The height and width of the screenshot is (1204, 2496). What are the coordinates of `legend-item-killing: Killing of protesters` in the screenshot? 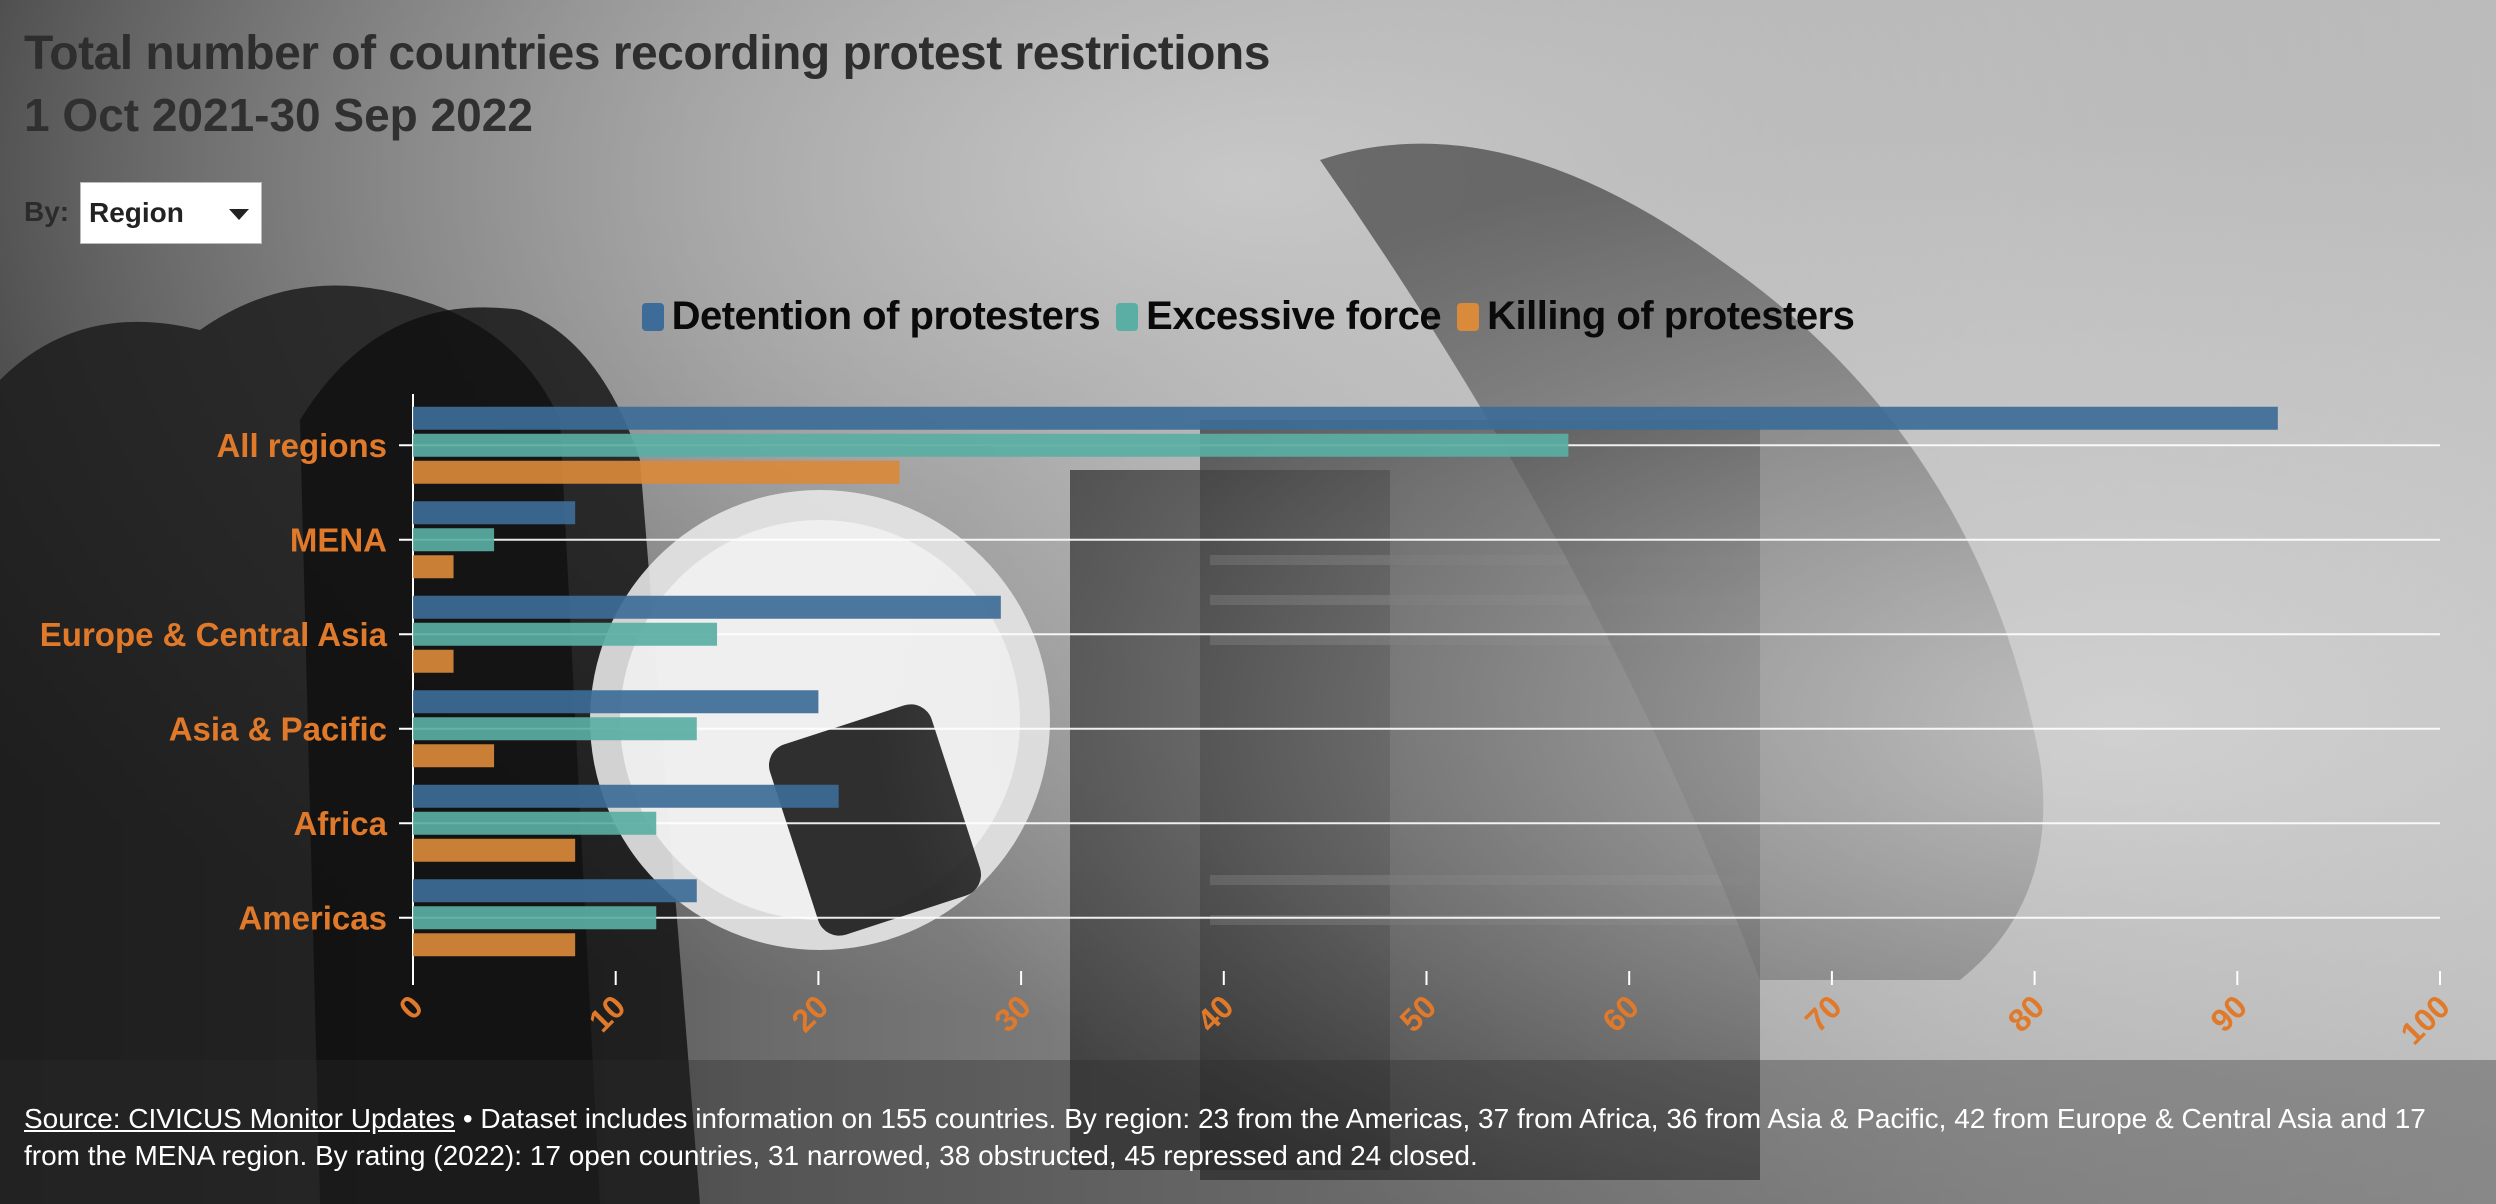 It's located at (1656, 316).